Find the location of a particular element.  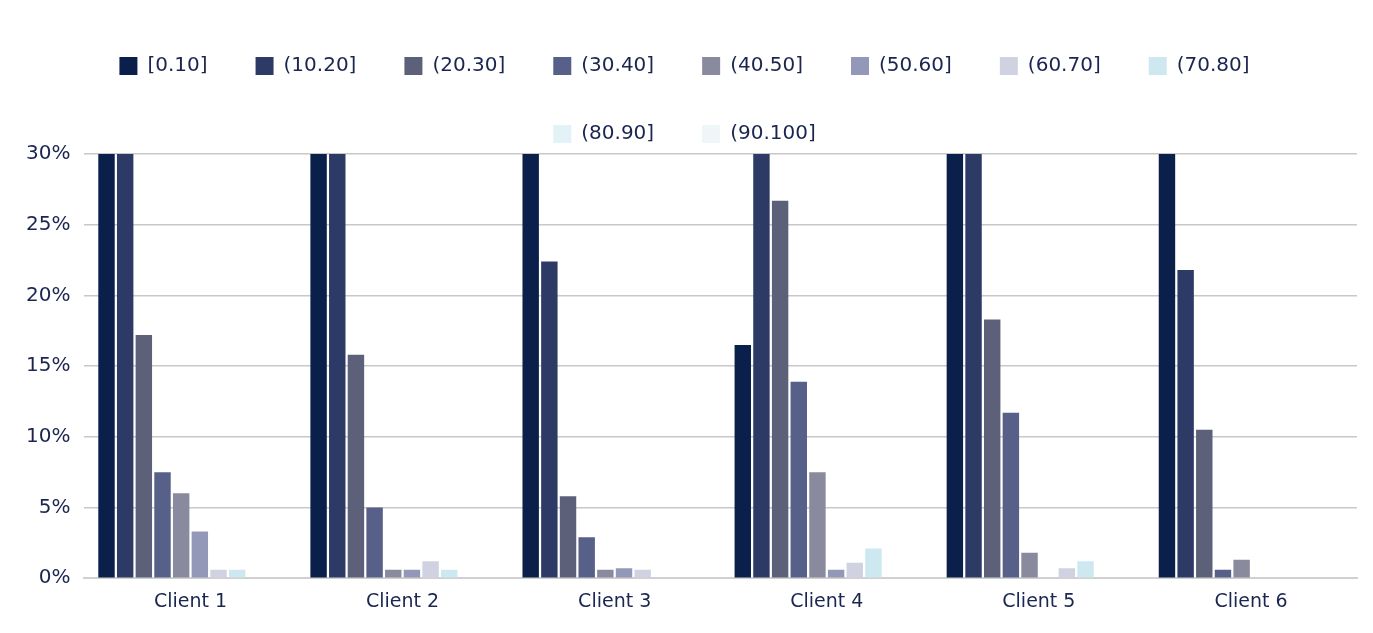

x-tick-label: Client 2 is located at coordinates (403, 599).